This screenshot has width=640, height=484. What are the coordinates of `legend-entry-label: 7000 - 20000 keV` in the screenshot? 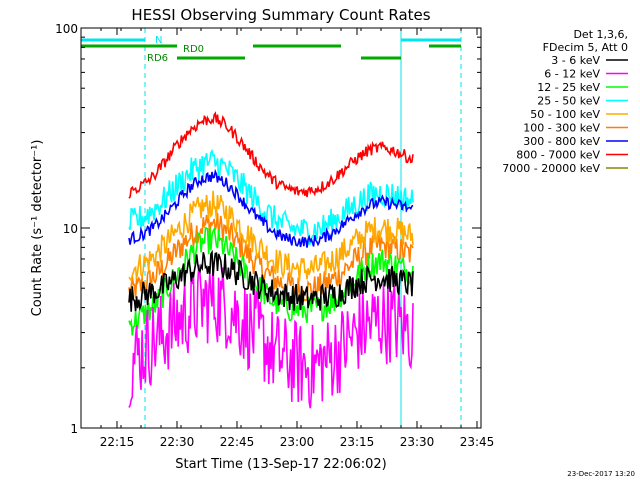 It's located at (551, 168).